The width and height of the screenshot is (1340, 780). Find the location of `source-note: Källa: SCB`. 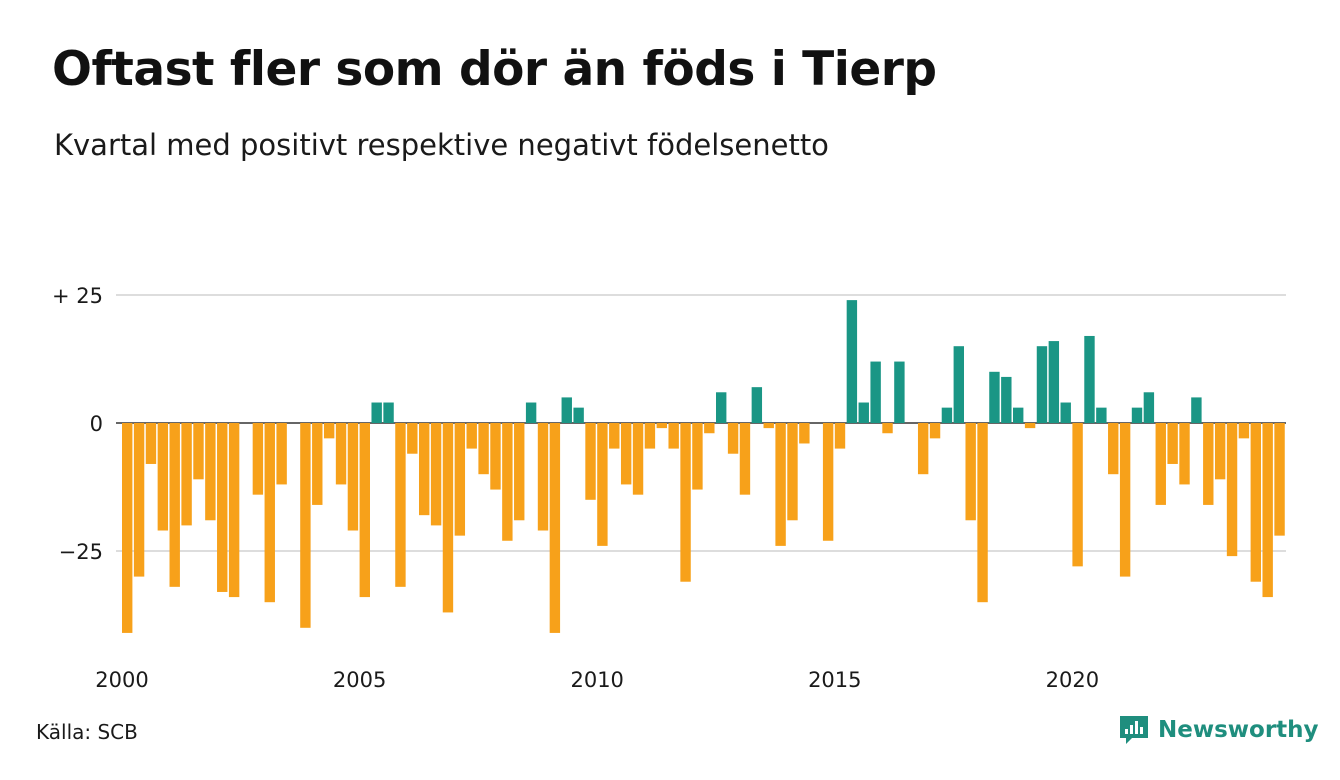

source-note: Källa: SCB is located at coordinates (87, 732).